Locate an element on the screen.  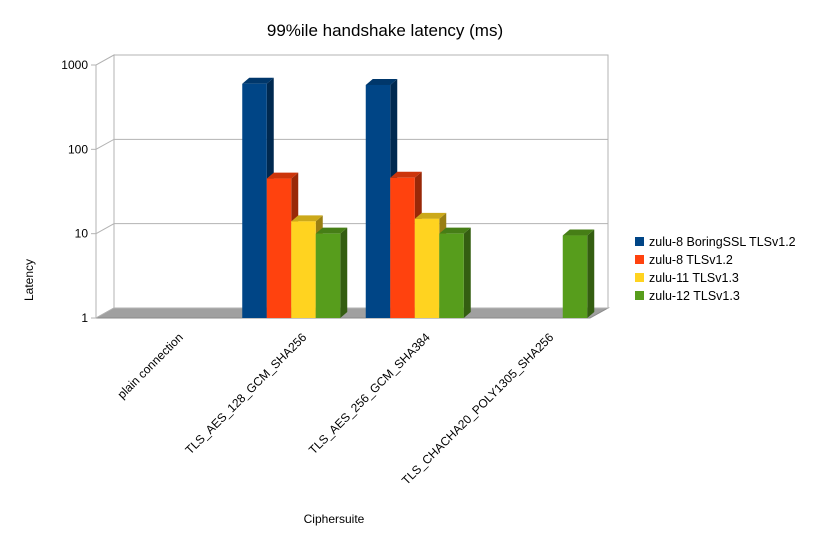
y-tick-label: 1 is located at coordinates (84, 318).